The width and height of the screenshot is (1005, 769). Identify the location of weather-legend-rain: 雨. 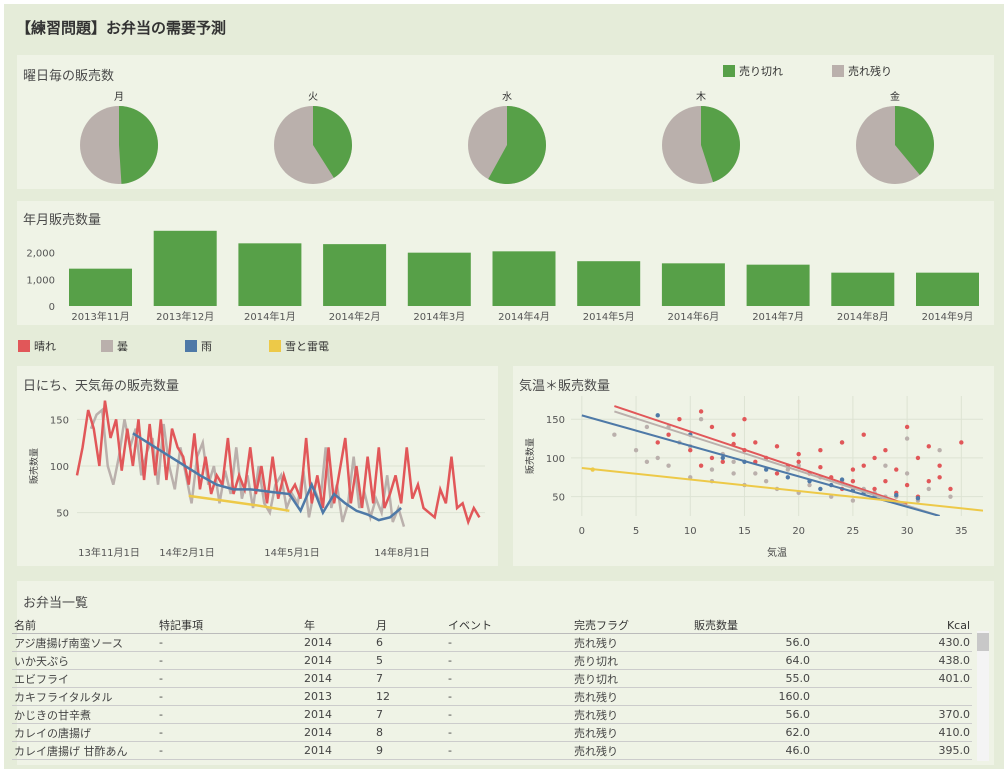
(198, 346).